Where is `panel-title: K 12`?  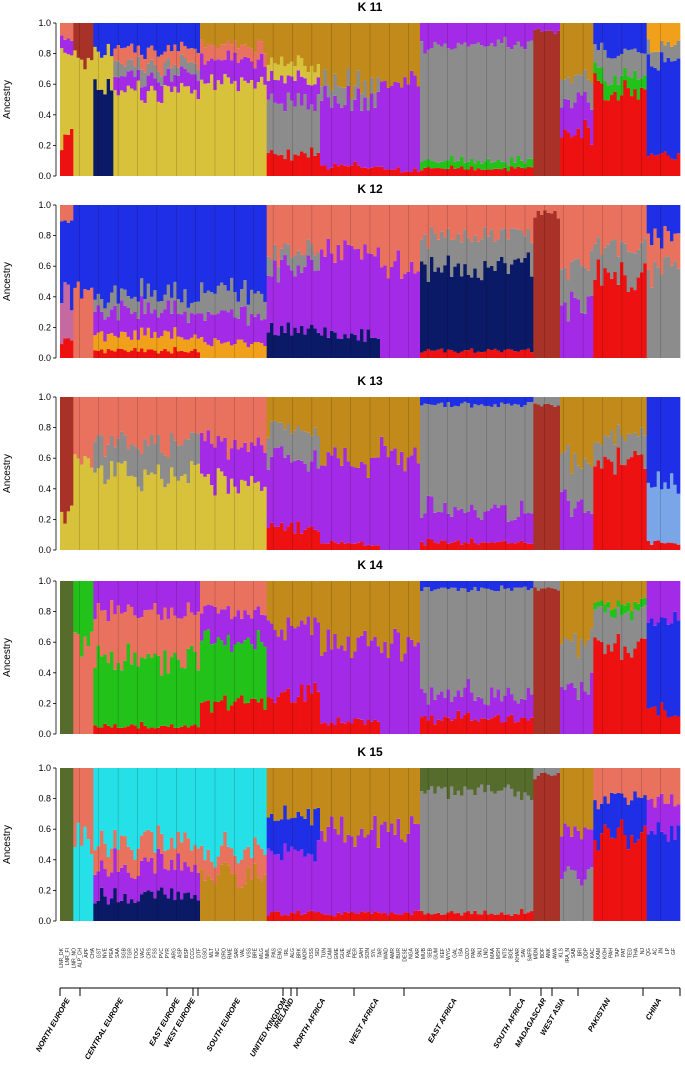 panel-title: K 12 is located at coordinates (370, 189).